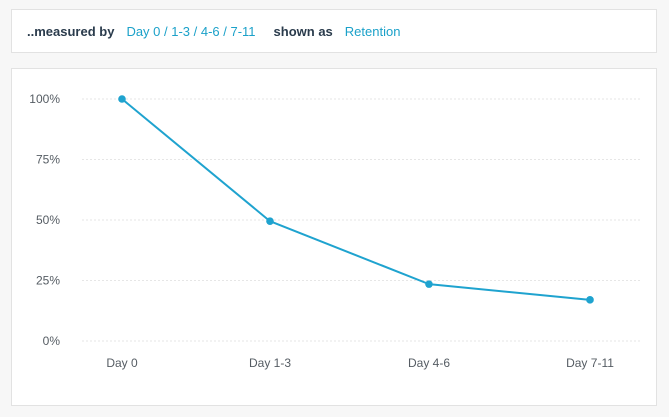 The width and height of the screenshot is (669, 417). Describe the element at coordinates (122, 363) in the screenshot. I see `x-tick-label: Day 0` at that location.